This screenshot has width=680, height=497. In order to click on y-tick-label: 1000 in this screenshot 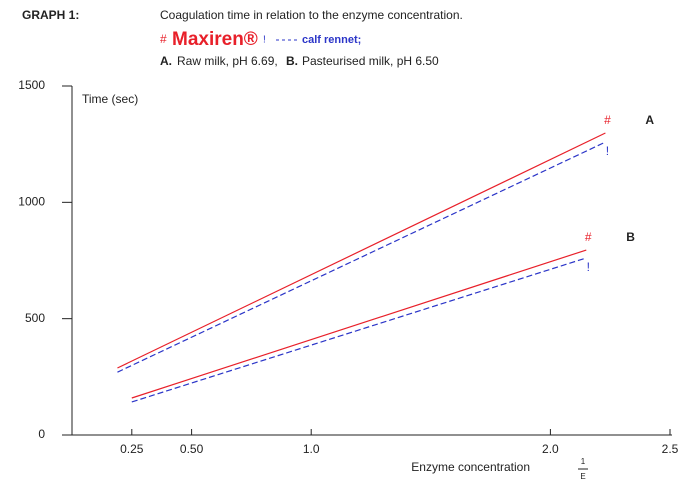, I will do `click(31, 202)`.